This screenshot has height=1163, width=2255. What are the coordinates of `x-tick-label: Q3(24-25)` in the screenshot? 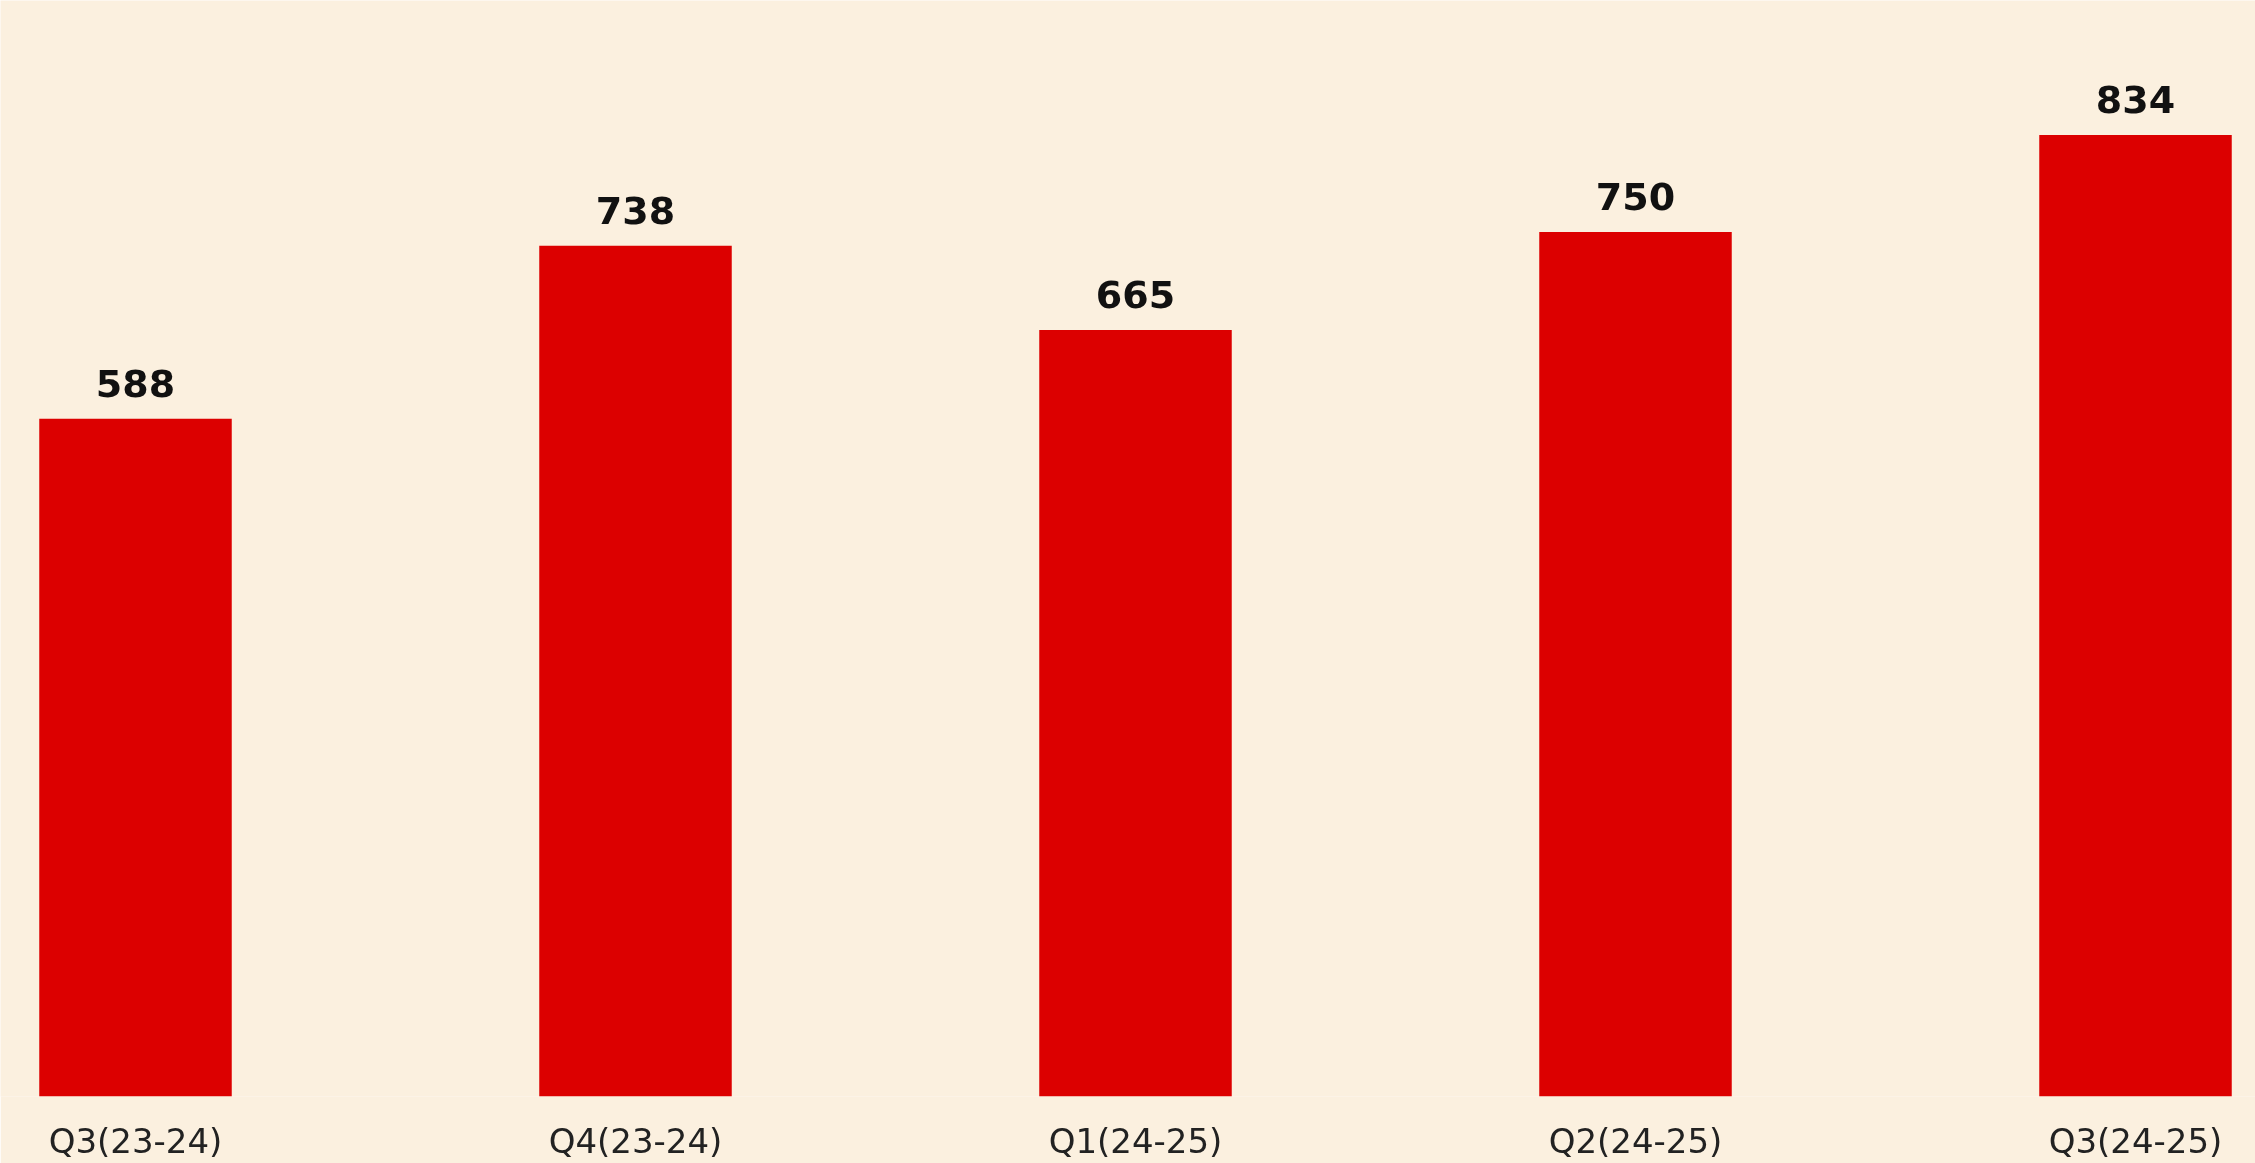 It's located at (2135, 1140).